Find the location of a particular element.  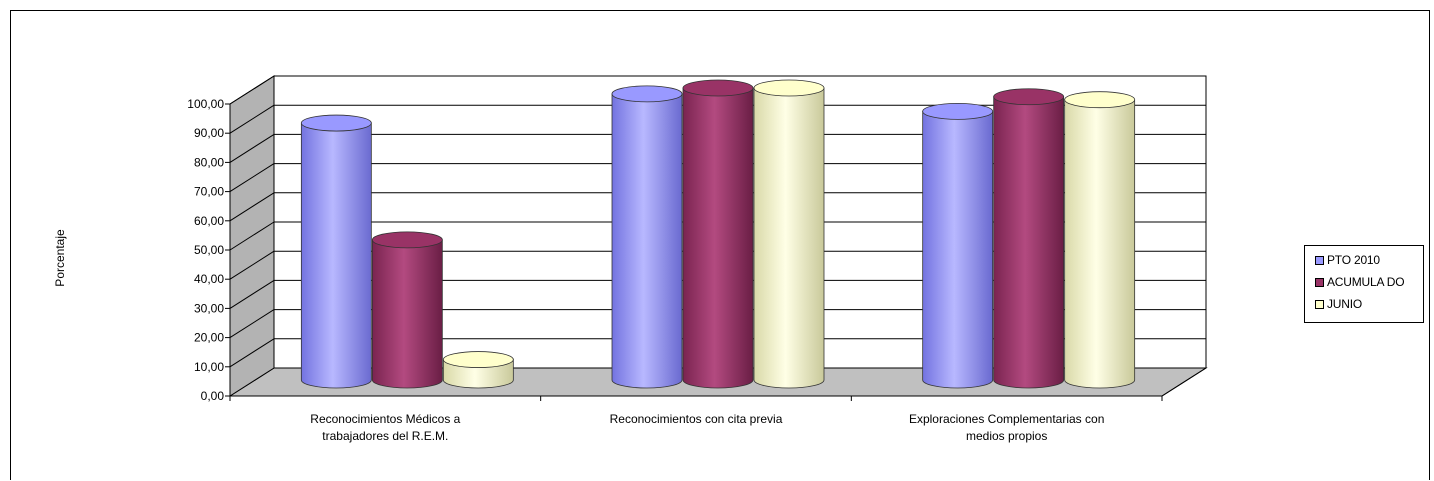

x-tick-label: Exploraciones Complementarias con is located at coordinates (1006, 419).